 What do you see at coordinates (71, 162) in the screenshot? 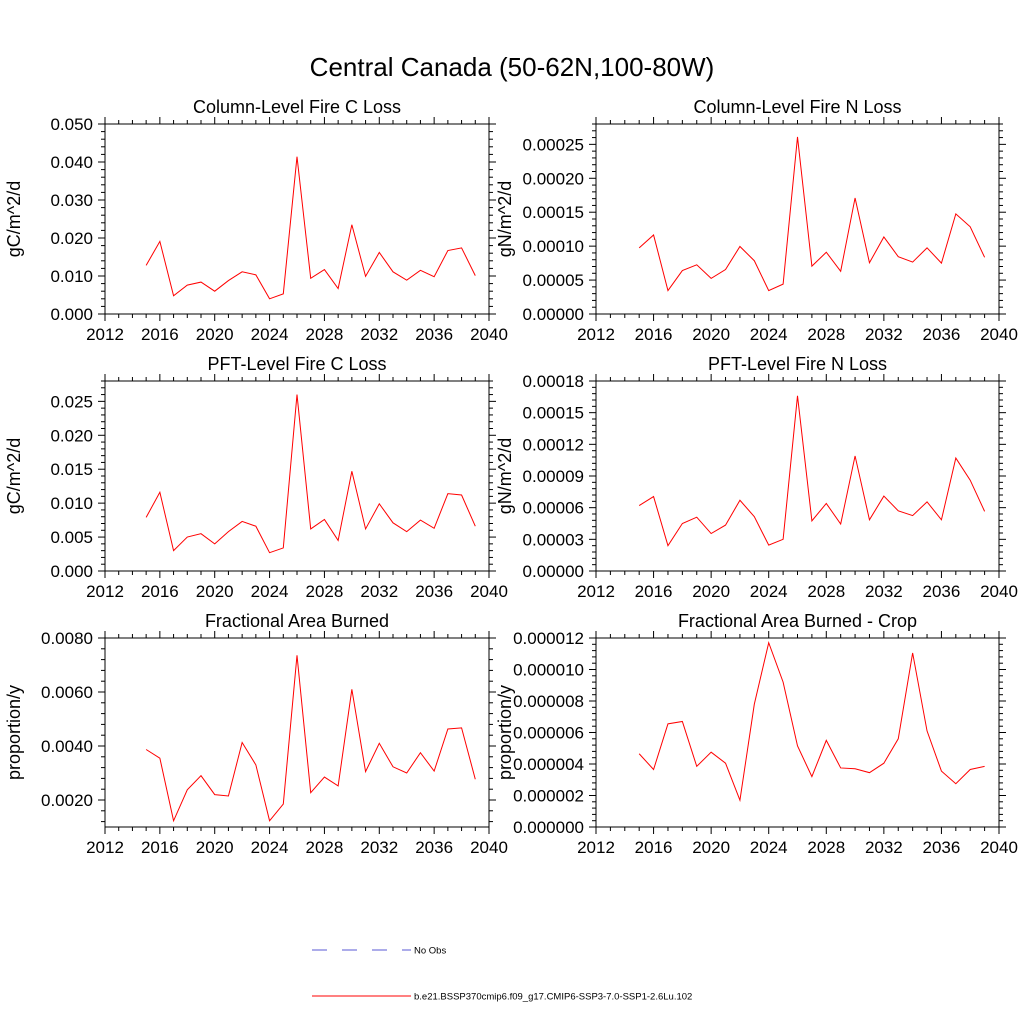
I see `y-tick-label: 0.040` at bounding box center [71, 162].